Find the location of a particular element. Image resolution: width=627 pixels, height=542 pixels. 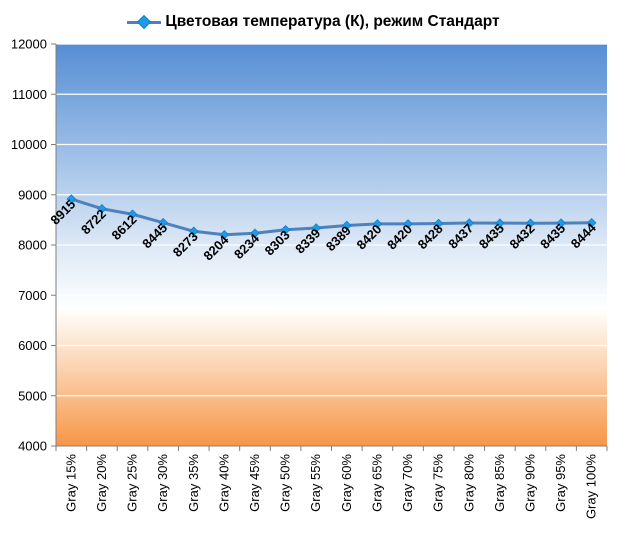

x-tick-label: Gray 90% is located at coordinates (529, 483).